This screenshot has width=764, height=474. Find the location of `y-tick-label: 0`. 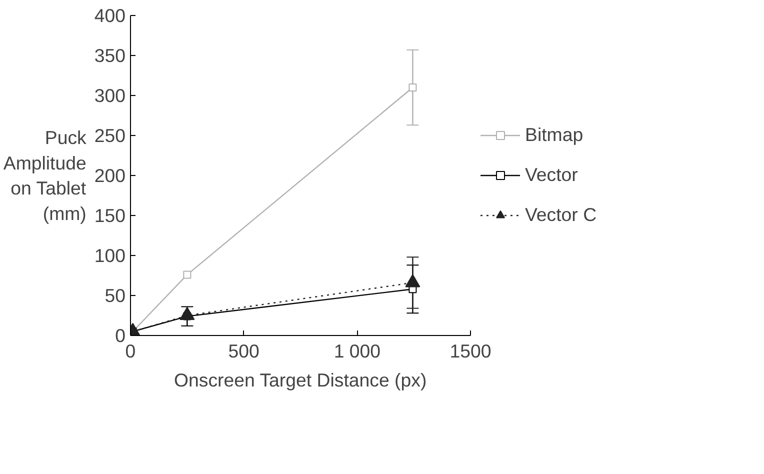

y-tick-label: 0 is located at coordinates (120, 335).